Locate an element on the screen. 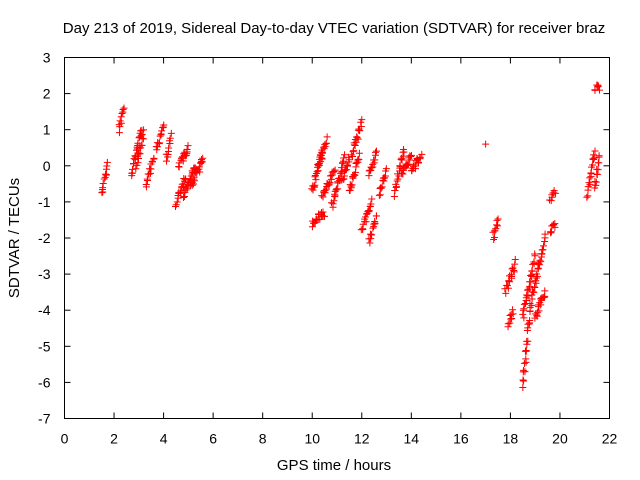 The image size is (640, 480). y-tick-label: -7 is located at coordinates (44, 419).